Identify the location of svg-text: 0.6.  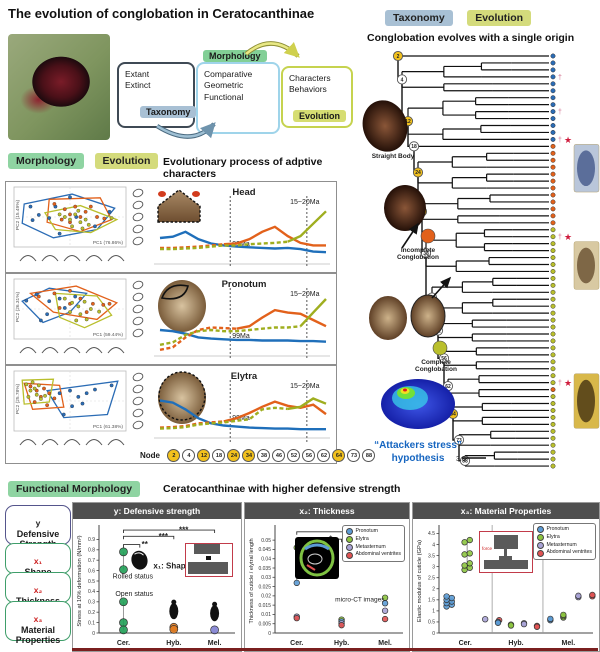
(91, 571).